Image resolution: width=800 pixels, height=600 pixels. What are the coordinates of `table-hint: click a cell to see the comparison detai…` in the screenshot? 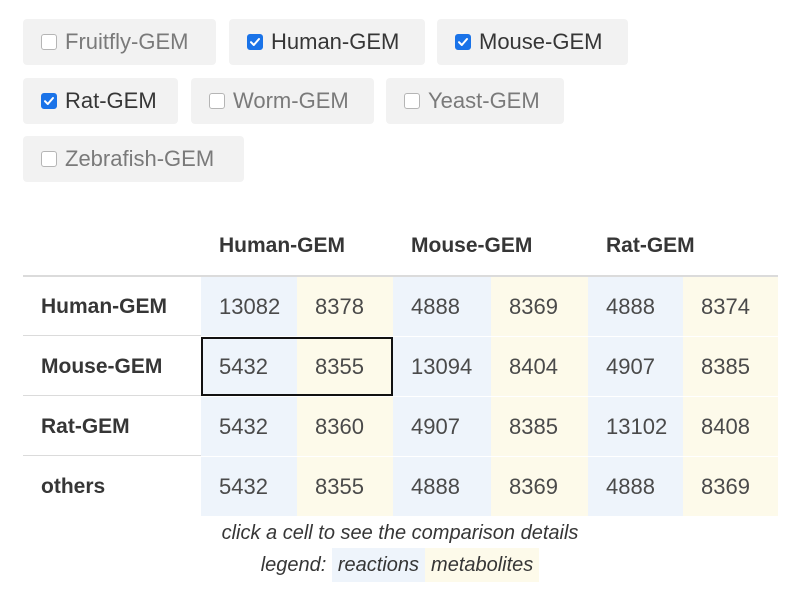 It's located at (400, 533).